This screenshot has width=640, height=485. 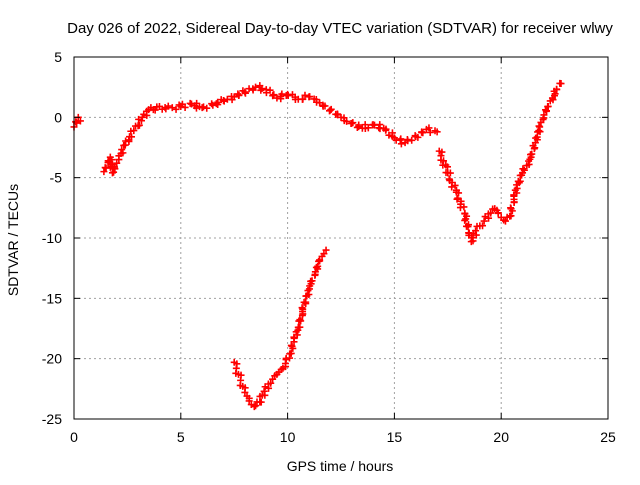 What do you see at coordinates (58, 117) in the screenshot?
I see `y-tick-label: 0` at bounding box center [58, 117].